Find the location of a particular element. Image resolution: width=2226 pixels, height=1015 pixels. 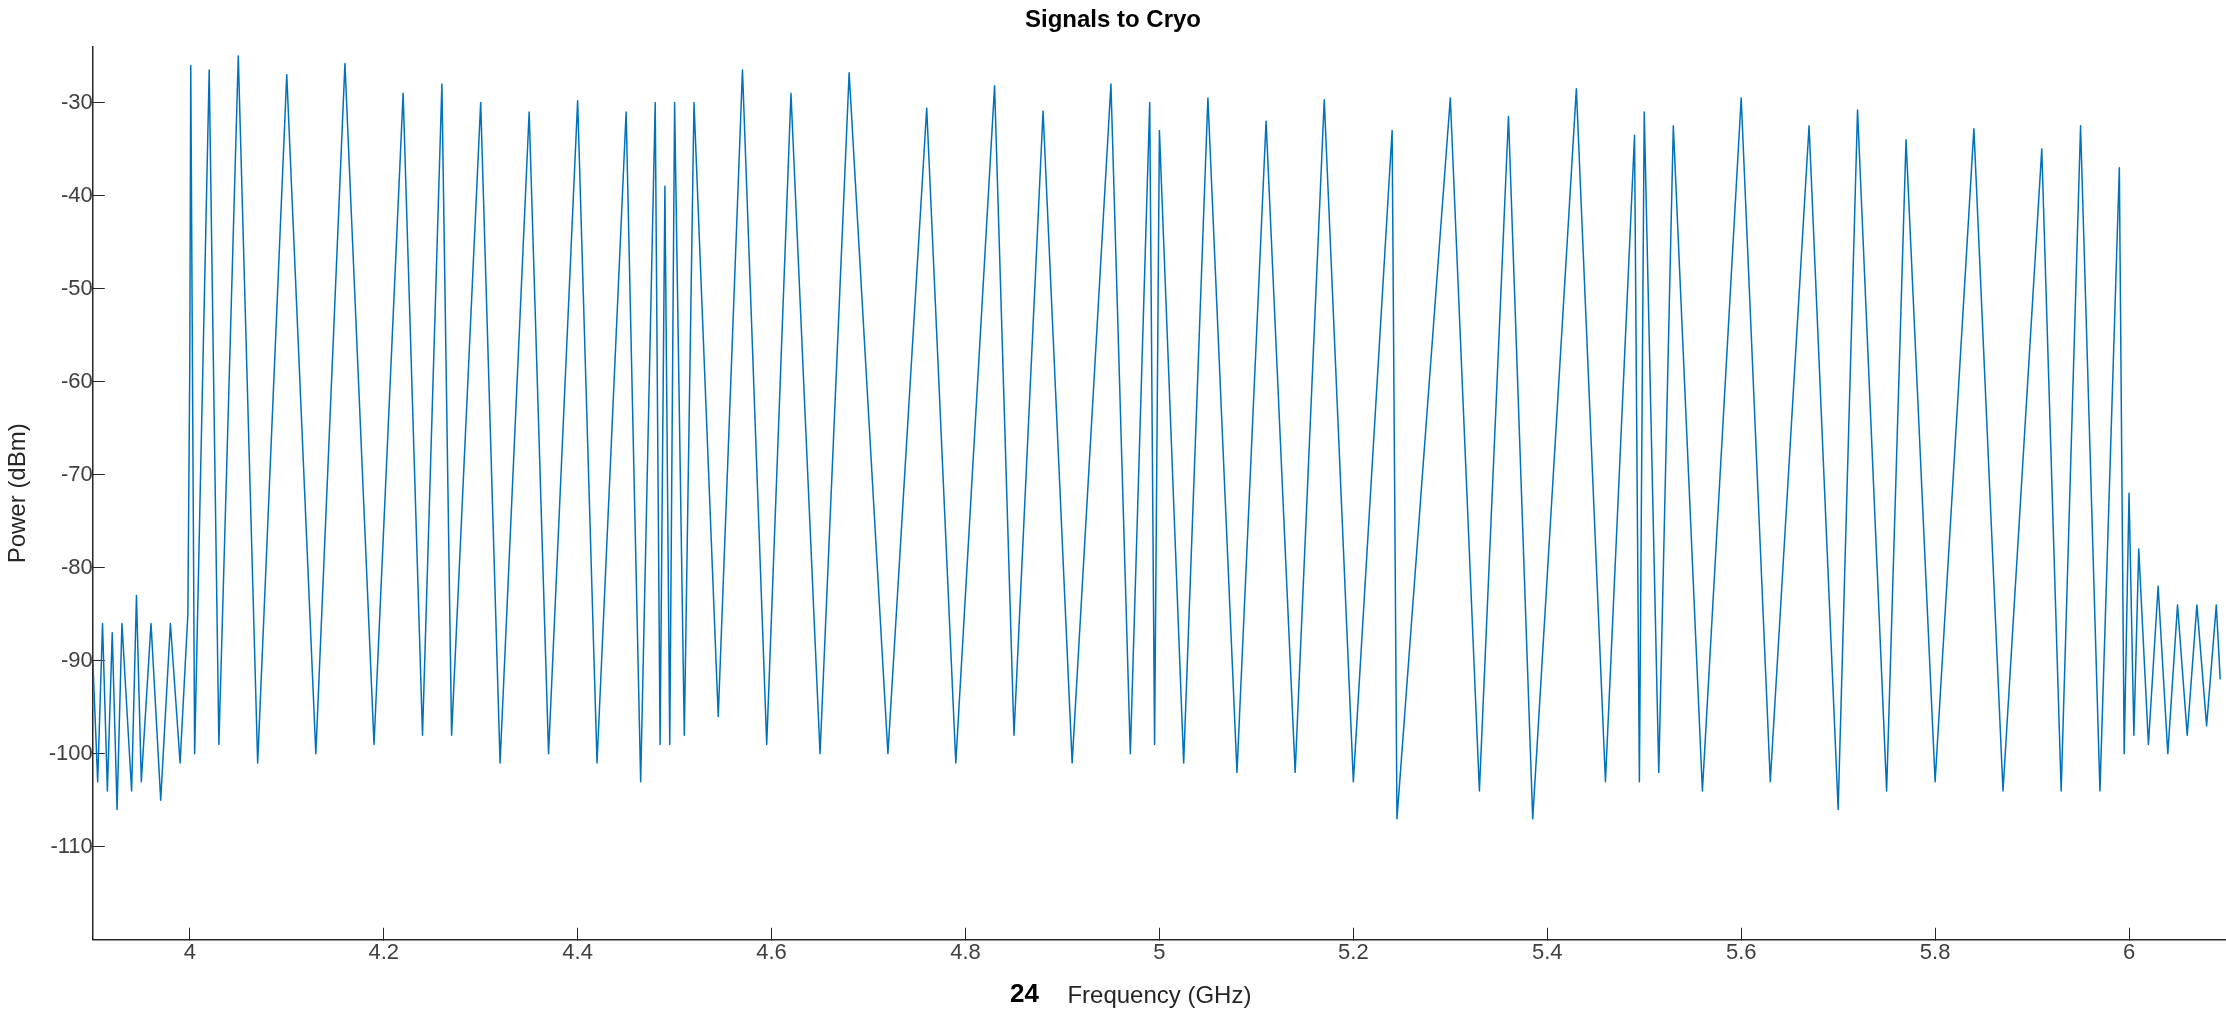

text: 24 is located at coordinates (1024, 993).